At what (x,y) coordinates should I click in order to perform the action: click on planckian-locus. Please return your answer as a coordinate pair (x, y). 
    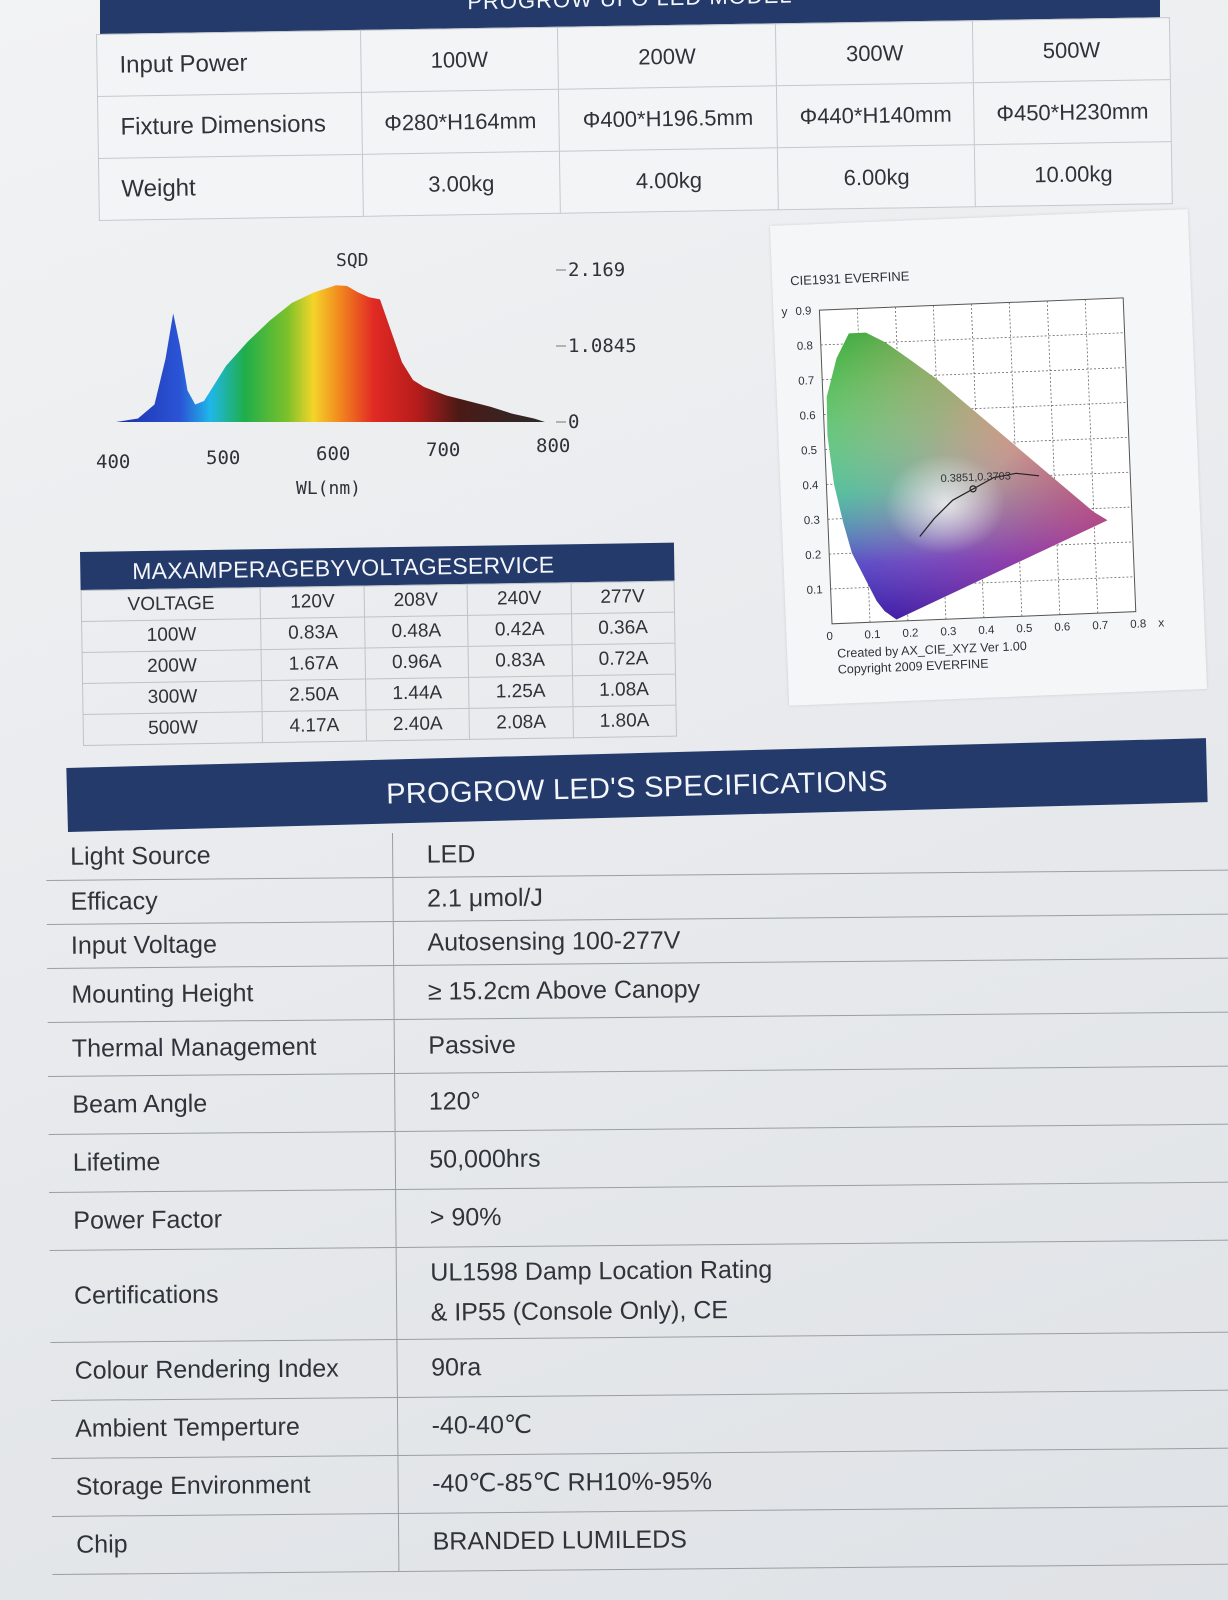
    Looking at the image, I should click on (979, 504).